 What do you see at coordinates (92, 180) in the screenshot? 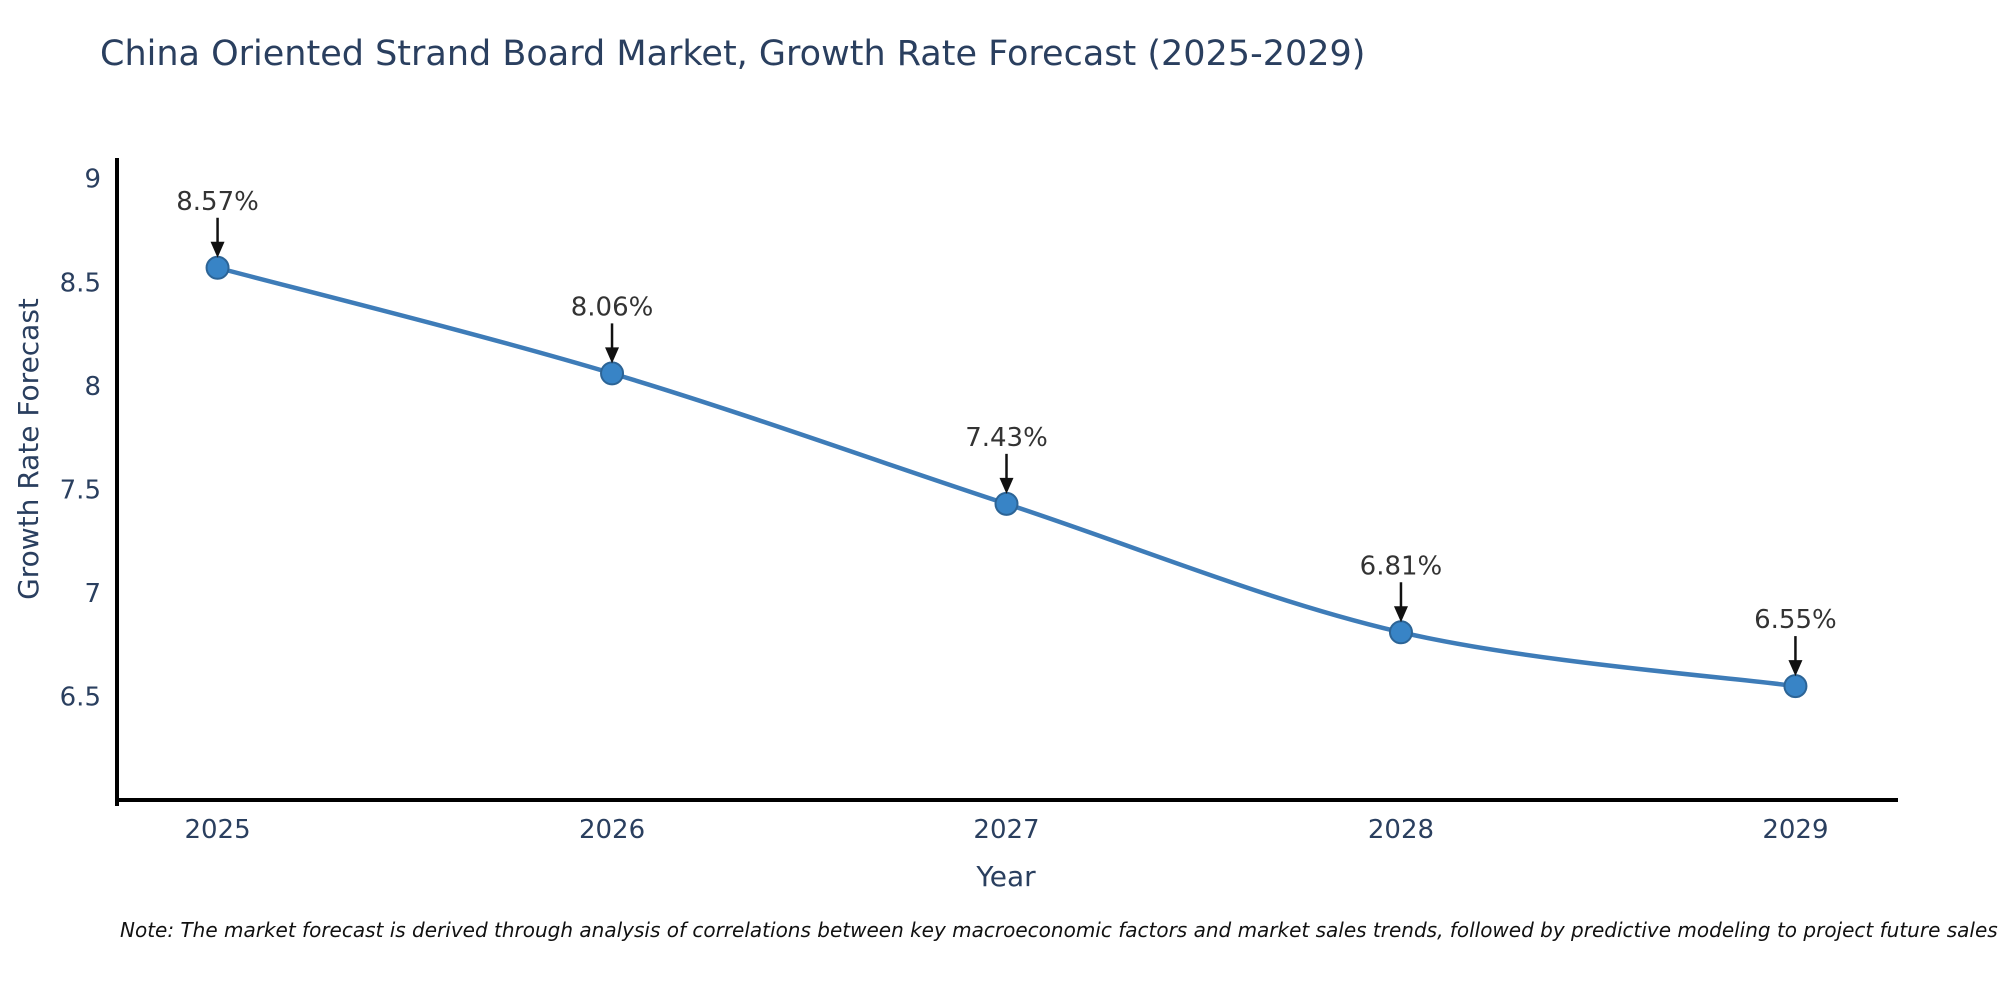
I see `y-tick-label: 9` at bounding box center [92, 180].